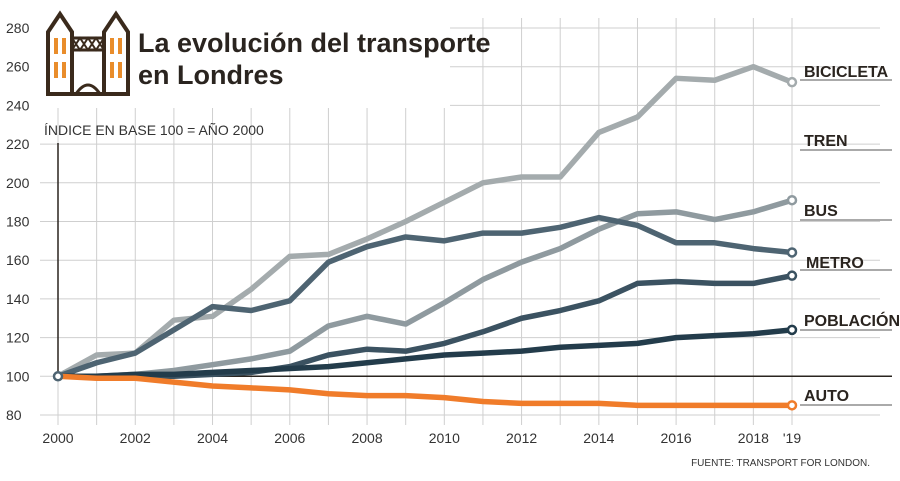 Image resolution: width=900 pixels, height=481 pixels. What do you see at coordinates (792, 330) in the screenshot?
I see `series-end-marker-poblacion` at bounding box center [792, 330].